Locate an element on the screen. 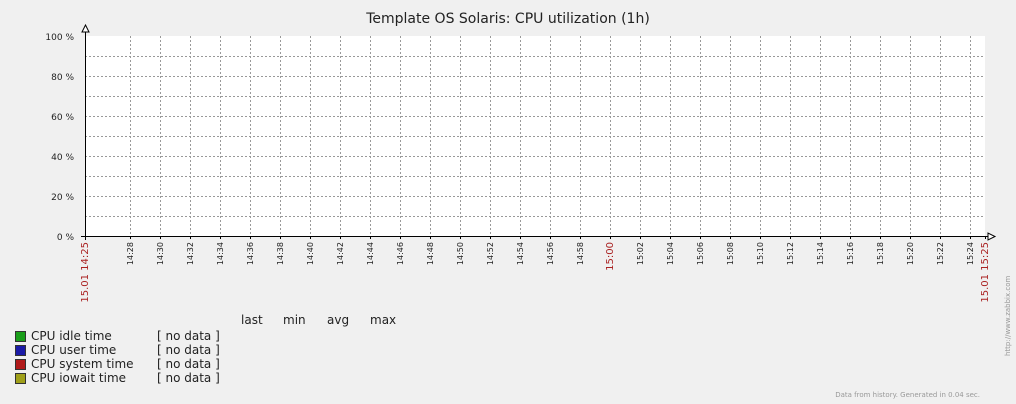  side-url: http://www.zabbix.com is located at coordinates (1008, 303).